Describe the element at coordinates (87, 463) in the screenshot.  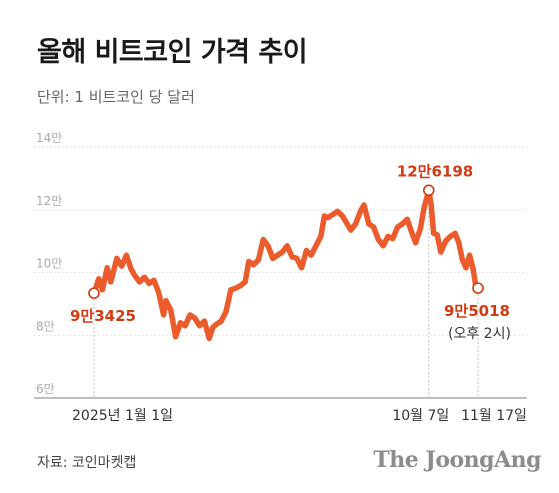
I see `source-note: 자료: 코인마켓캡` at that location.